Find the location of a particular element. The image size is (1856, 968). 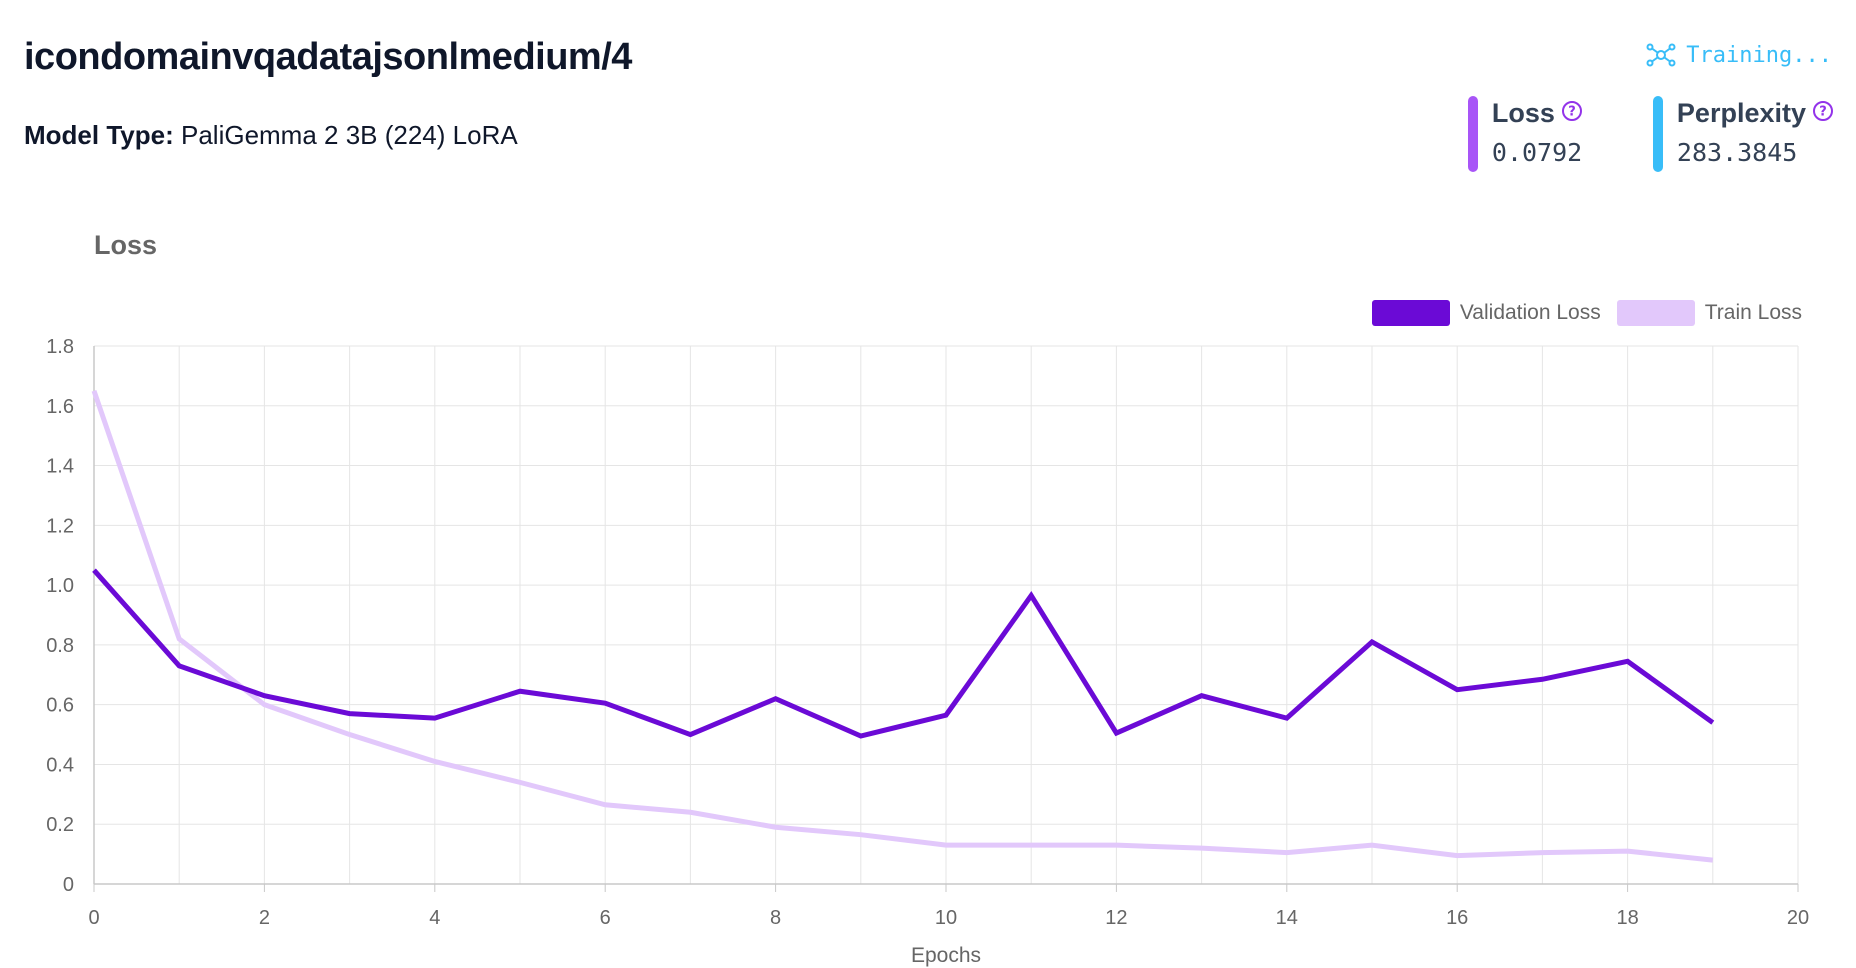

y-tick-label: 1.2 is located at coordinates (60, 526).